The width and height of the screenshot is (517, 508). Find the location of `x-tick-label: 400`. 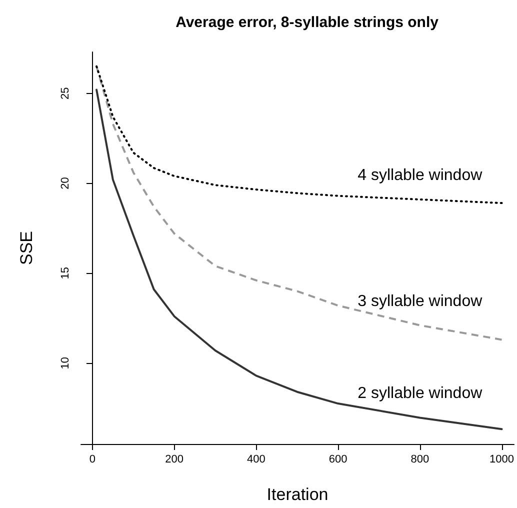

x-tick-label: 400 is located at coordinates (256, 460).